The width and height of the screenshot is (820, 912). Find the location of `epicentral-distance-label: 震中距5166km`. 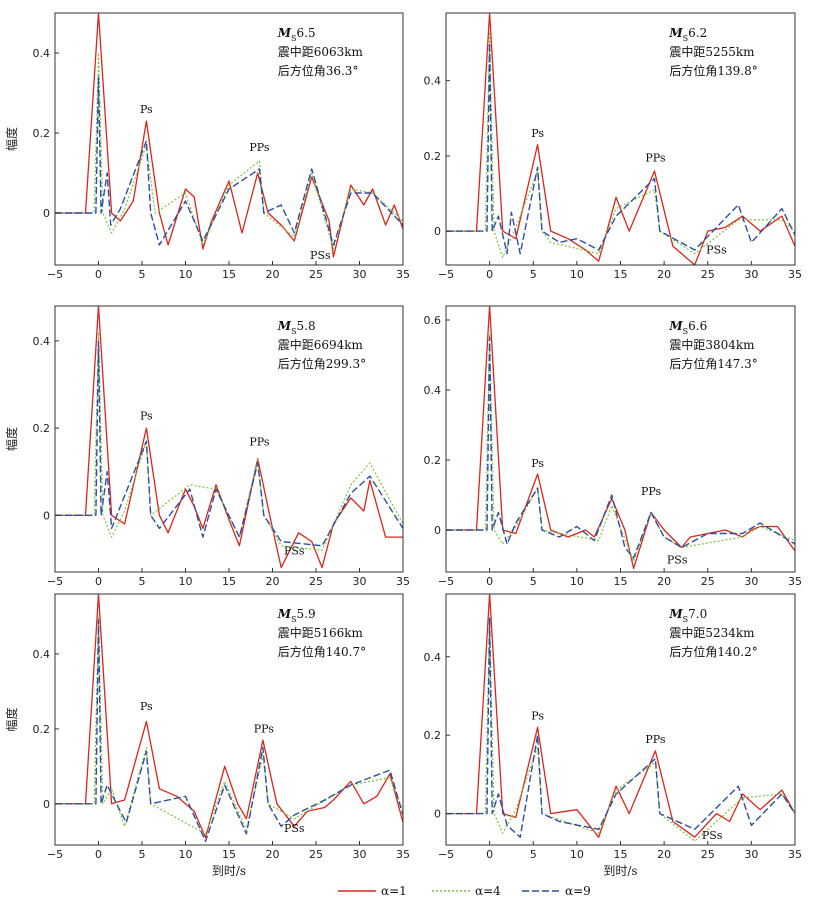

epicentral-distance-label: 震中距5166km is located at coordinates (321, 632).